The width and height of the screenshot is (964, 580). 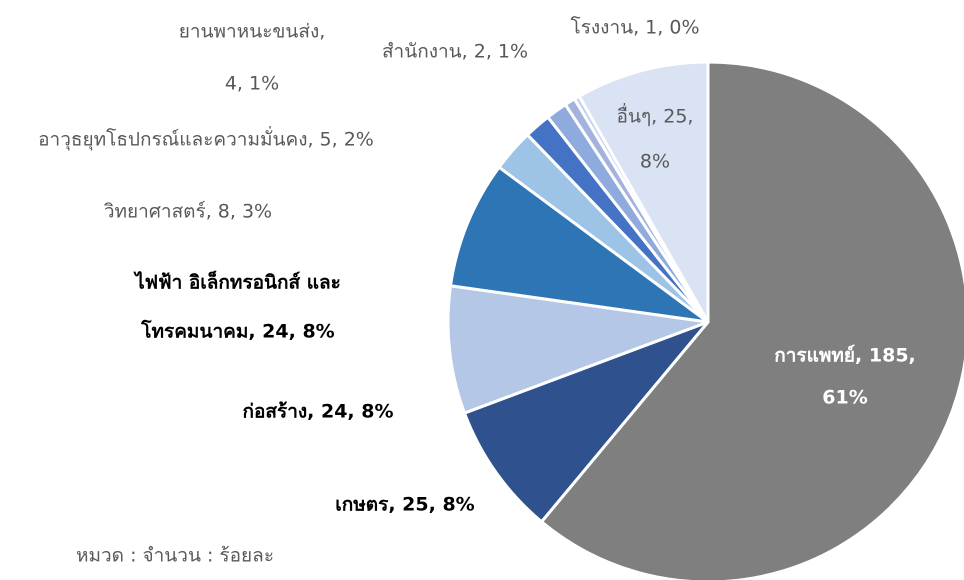 I want to click on data-label: โทรคมนาคม, 24, 8%, so click(x=237, y=331).